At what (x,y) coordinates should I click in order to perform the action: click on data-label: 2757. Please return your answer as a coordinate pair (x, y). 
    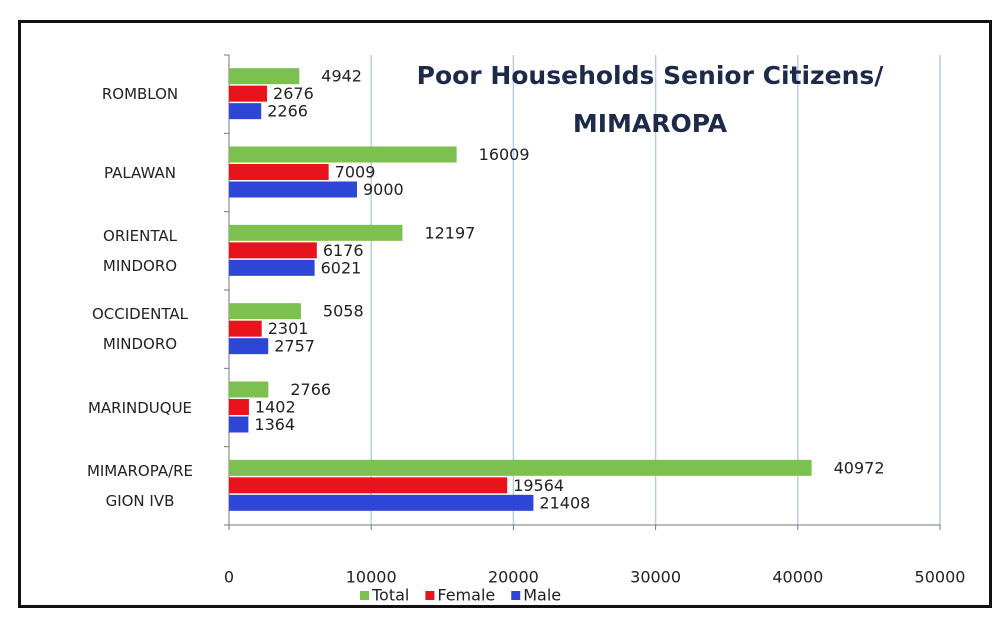
    Looking at the image, I should click on (294, 346).